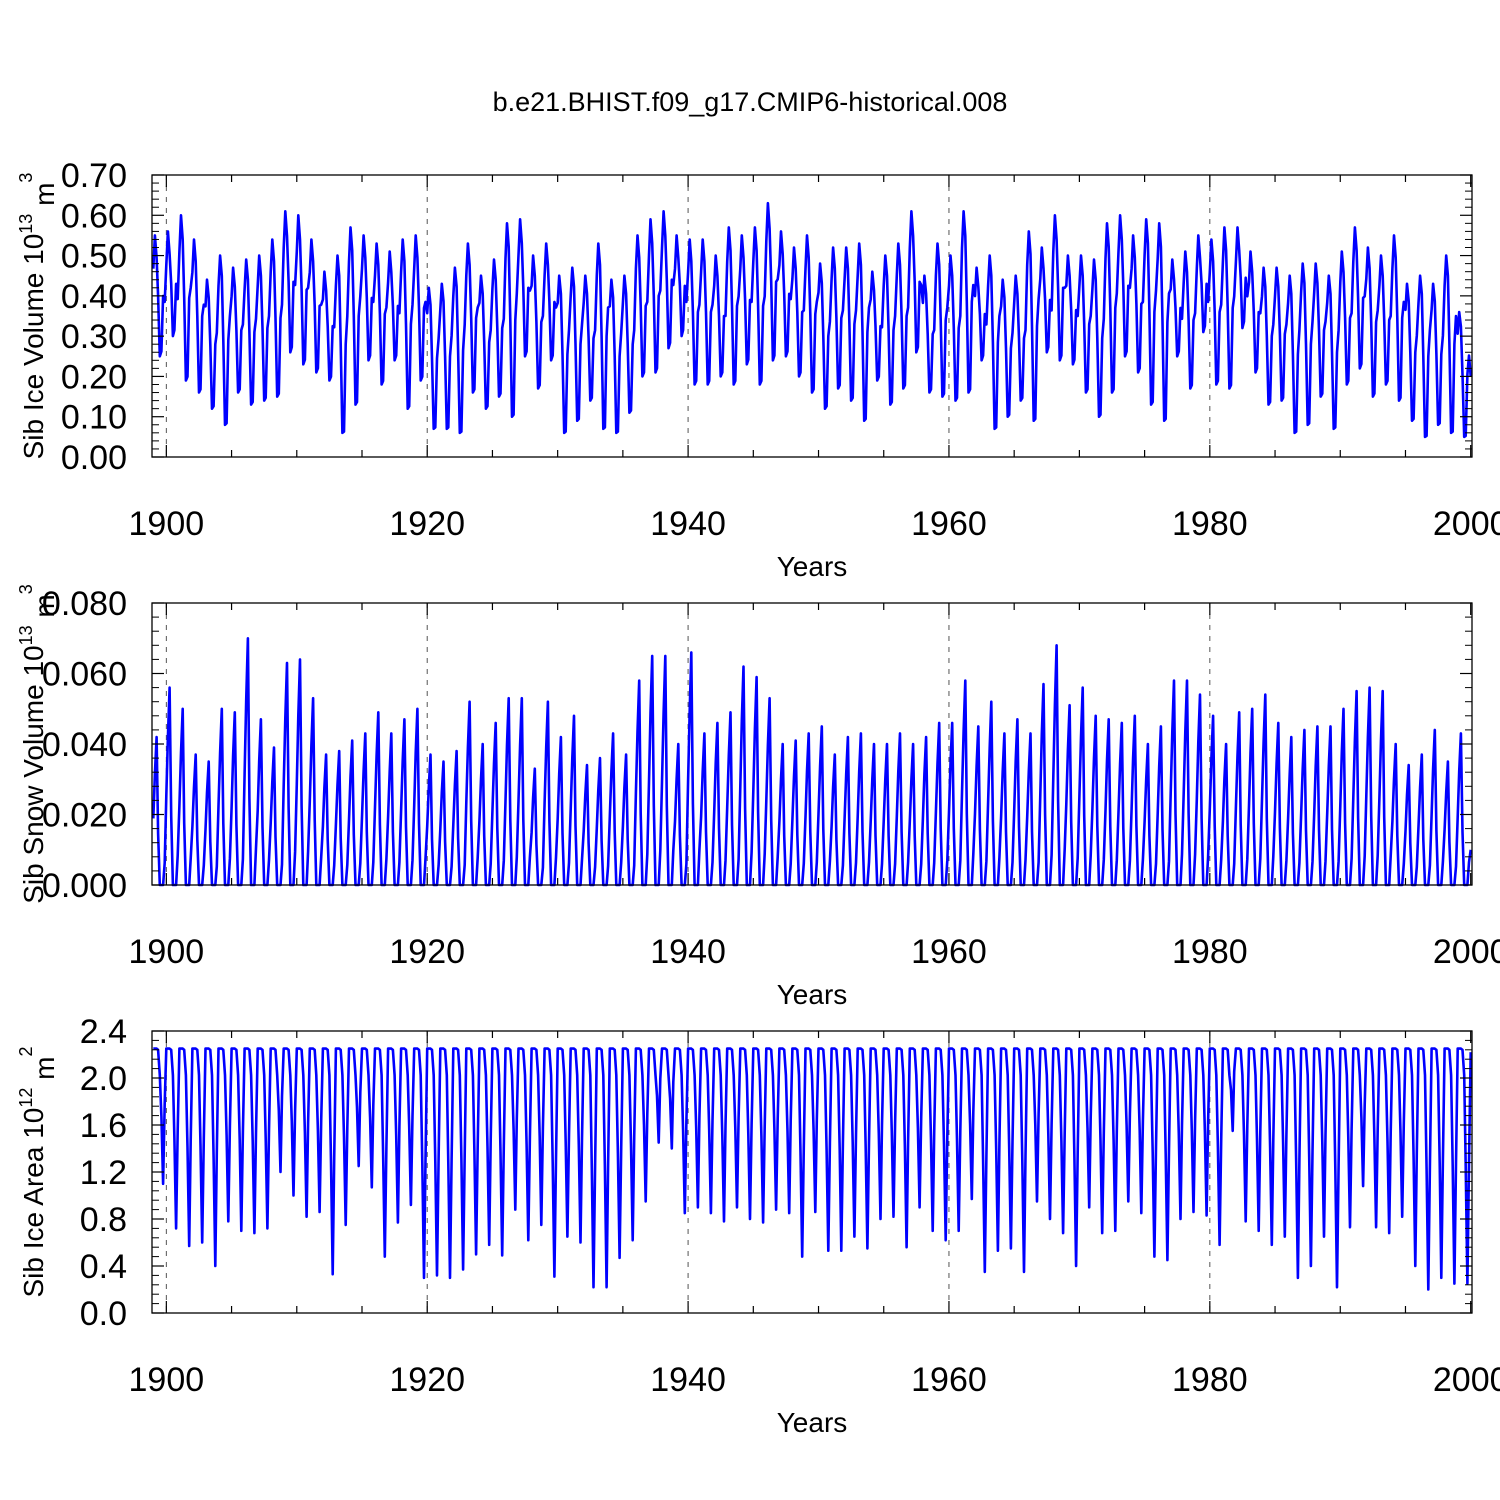 The height and width of the screenshot is (1500, 1500). What do you see at coordinates (84, 745) in the screenshot?
I see `y-tick-label: 0.040` at bounding box center [84, 745].